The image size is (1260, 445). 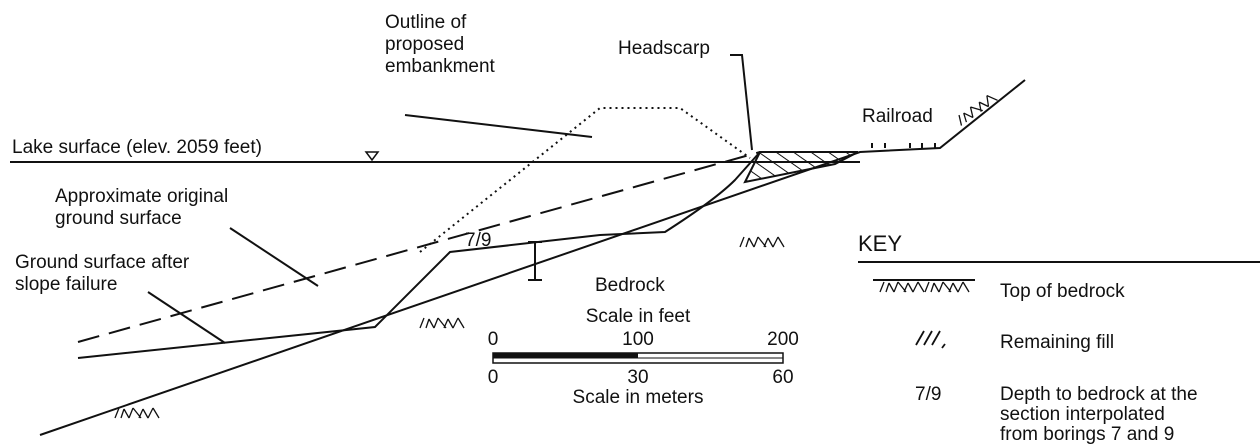 What do you see at coordinates (897, 116) in the screenshot?
I see `railroad-label: Railroad` at bounding box center [897, 116].